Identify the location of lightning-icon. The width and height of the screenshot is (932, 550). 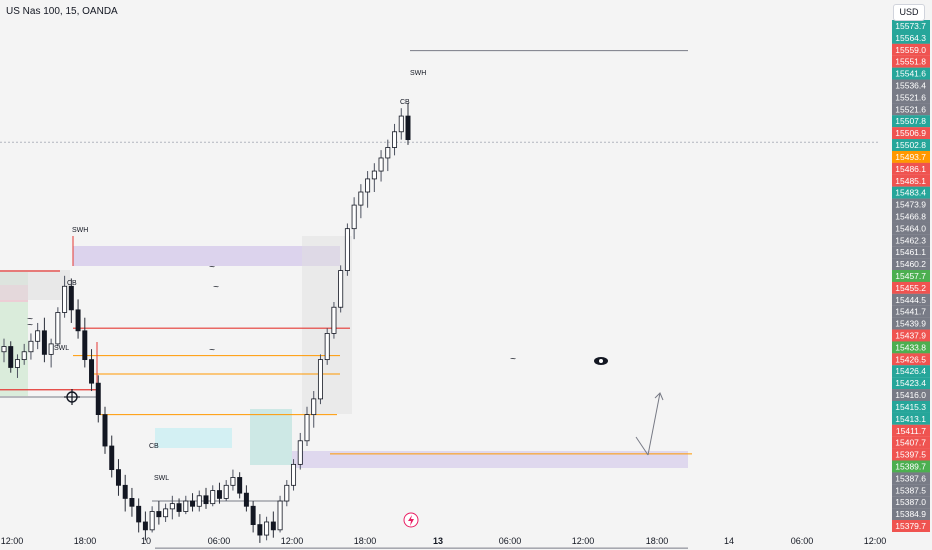
(411, 520).